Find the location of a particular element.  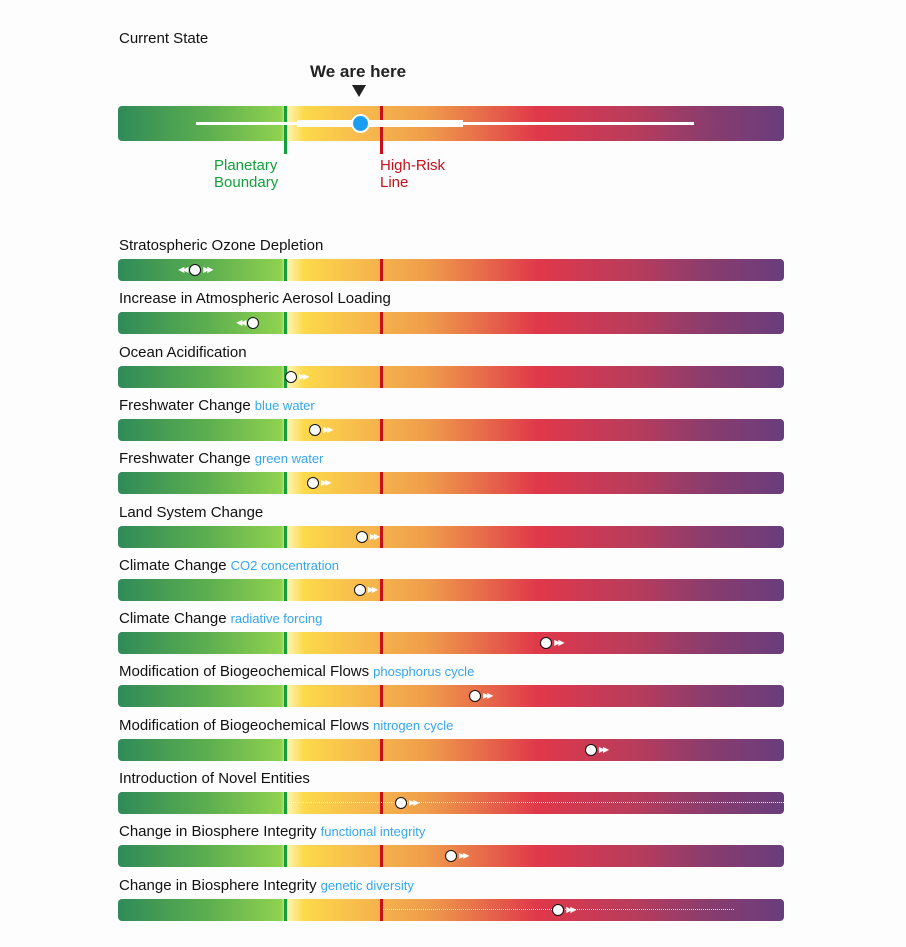

legend-line: Planetary is located at coordinates (246, 165).